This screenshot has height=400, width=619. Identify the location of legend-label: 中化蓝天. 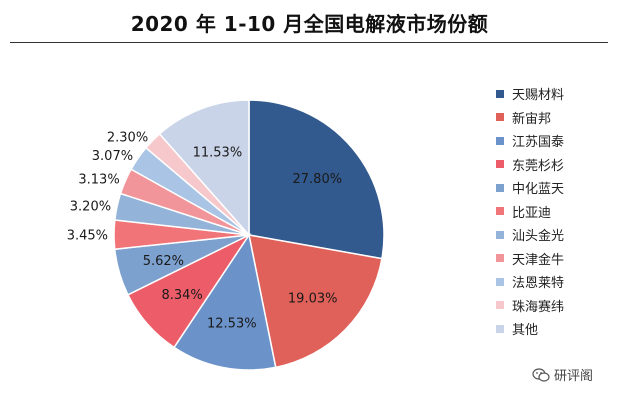
(538, 190).